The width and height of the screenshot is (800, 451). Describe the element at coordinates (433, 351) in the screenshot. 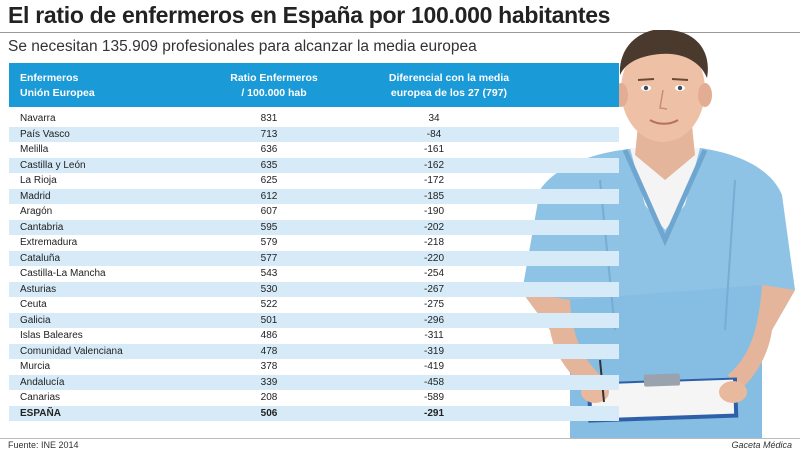

I see `difference-cell: -319` at that location.